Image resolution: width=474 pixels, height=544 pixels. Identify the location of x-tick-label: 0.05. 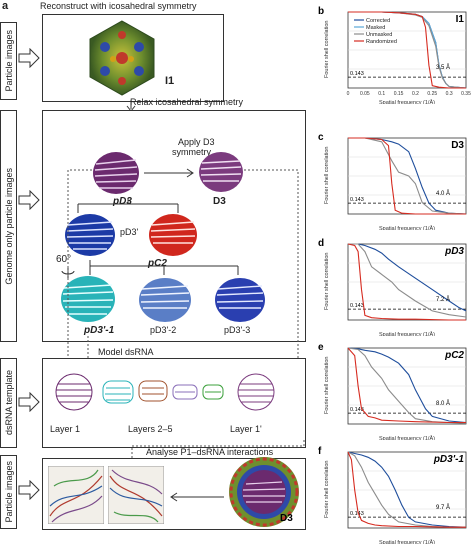
(365, 94).